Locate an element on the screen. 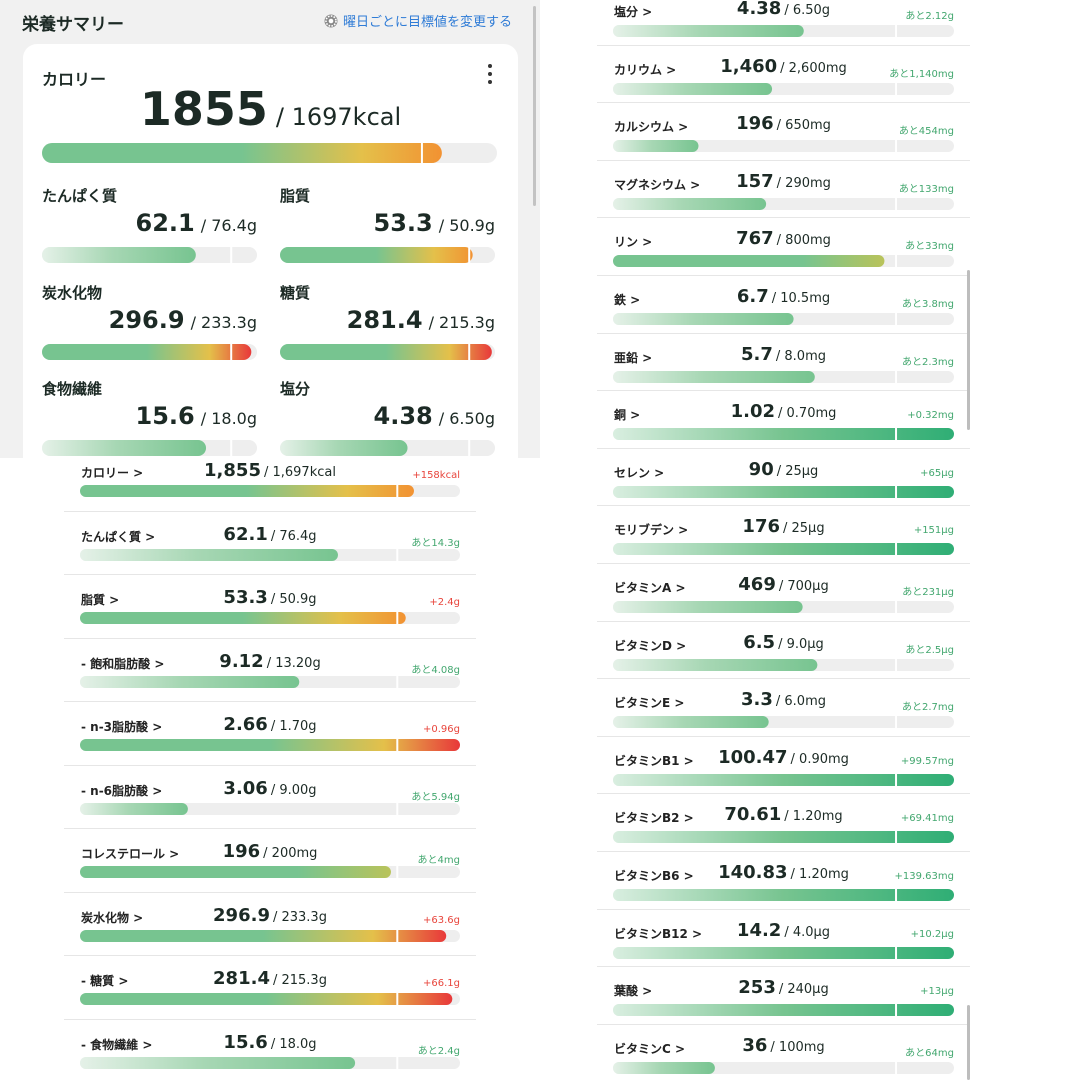  summary-cell-bar is located at coordinates (387, 255).